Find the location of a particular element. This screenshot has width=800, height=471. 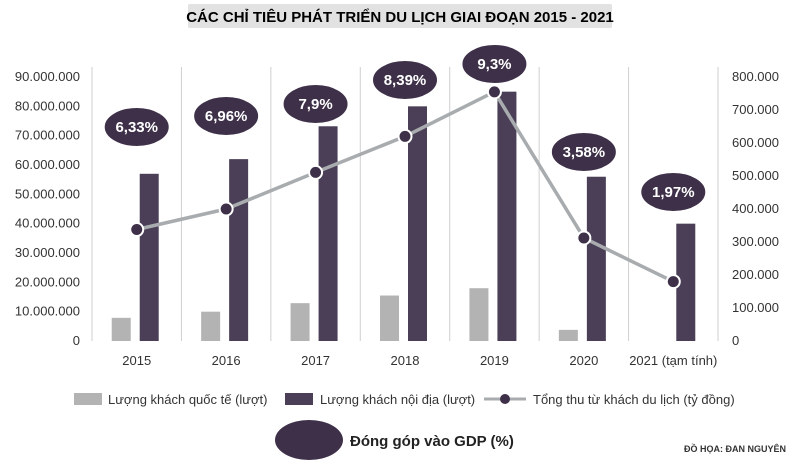

y-left-tick-label: 0 is located at coordinates (76, 340).